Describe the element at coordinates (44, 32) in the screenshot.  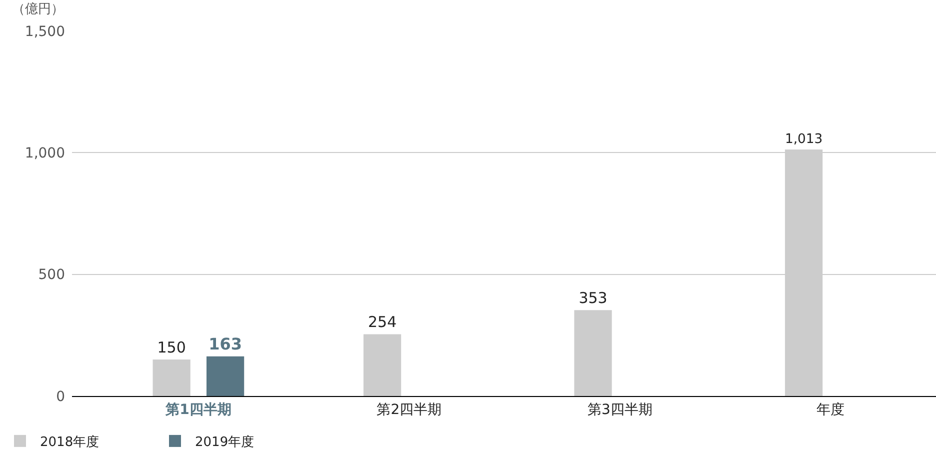
I see `y-tick-label: 1,500` at that location.